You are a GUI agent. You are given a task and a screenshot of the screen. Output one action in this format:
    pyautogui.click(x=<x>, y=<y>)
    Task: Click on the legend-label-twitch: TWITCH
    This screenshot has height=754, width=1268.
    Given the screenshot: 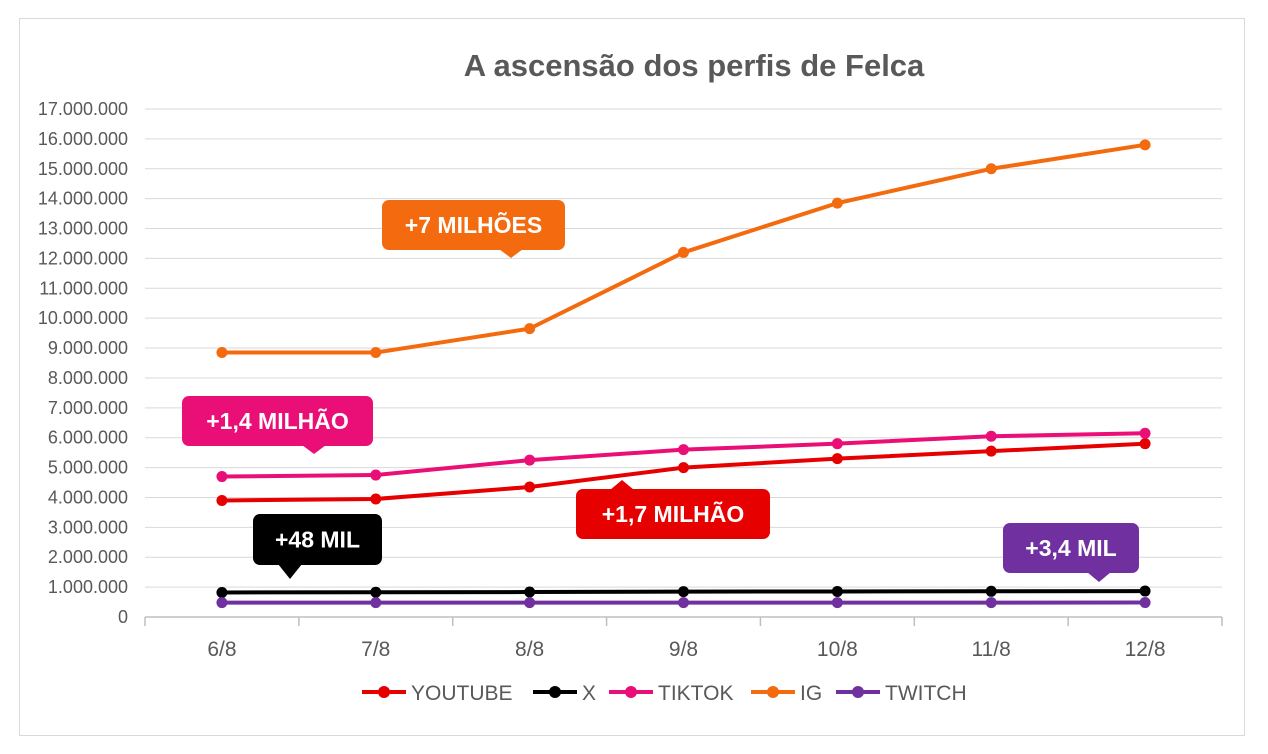 What is the action you would take?
    pyautogui.click(x=926, y=693)
    